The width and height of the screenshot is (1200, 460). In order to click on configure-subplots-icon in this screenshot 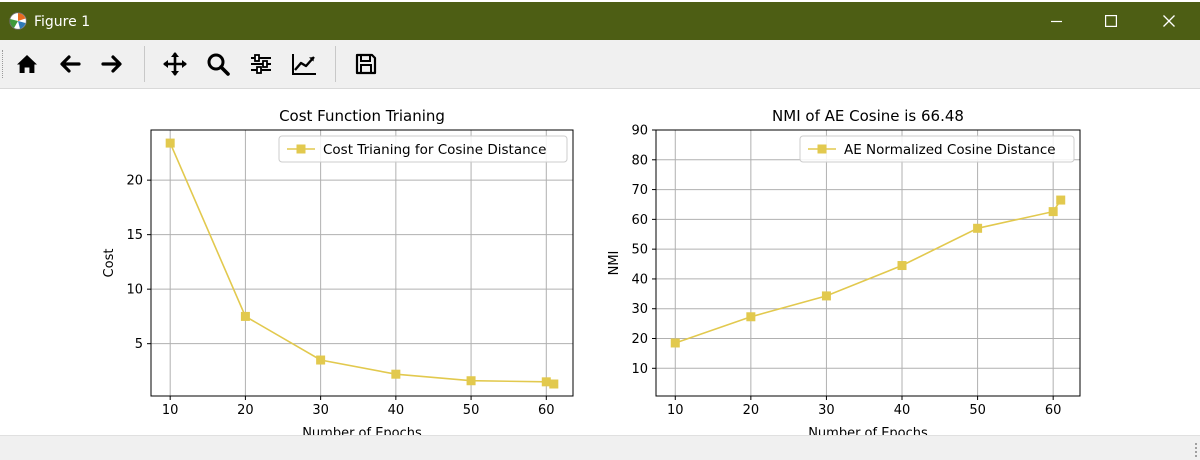, I will do `click(261, 64)`.